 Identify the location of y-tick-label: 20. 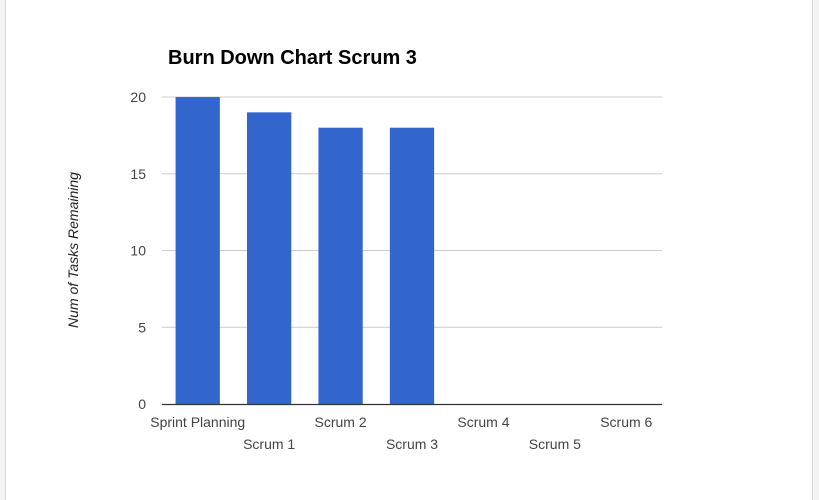
(138, 97).